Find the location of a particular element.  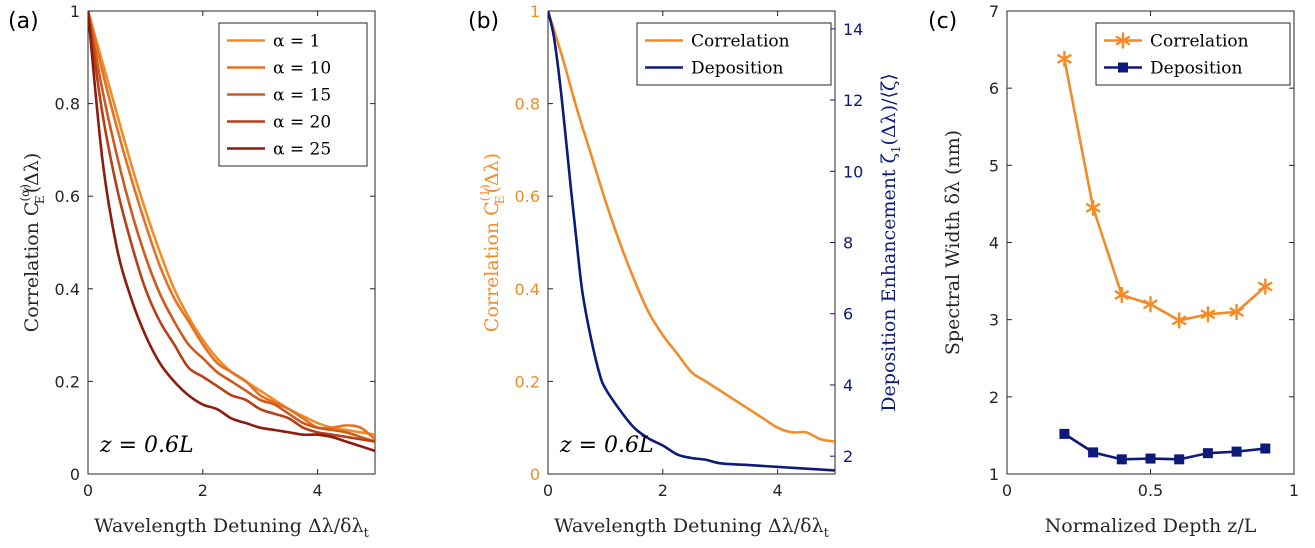

legend-label: α = 10 is located at coordinates (302, 69).